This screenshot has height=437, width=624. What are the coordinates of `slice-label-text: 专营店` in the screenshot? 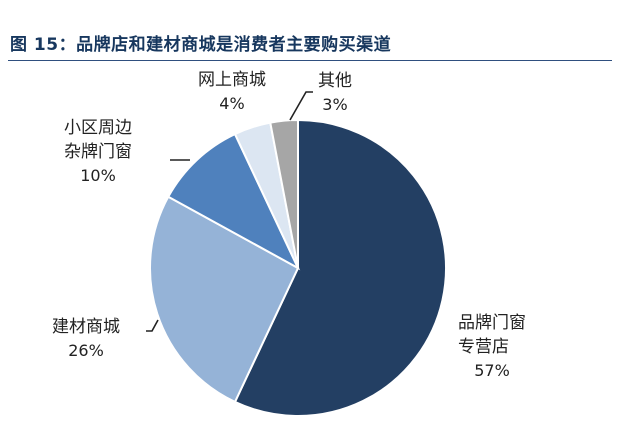 It's located at (483, 347).